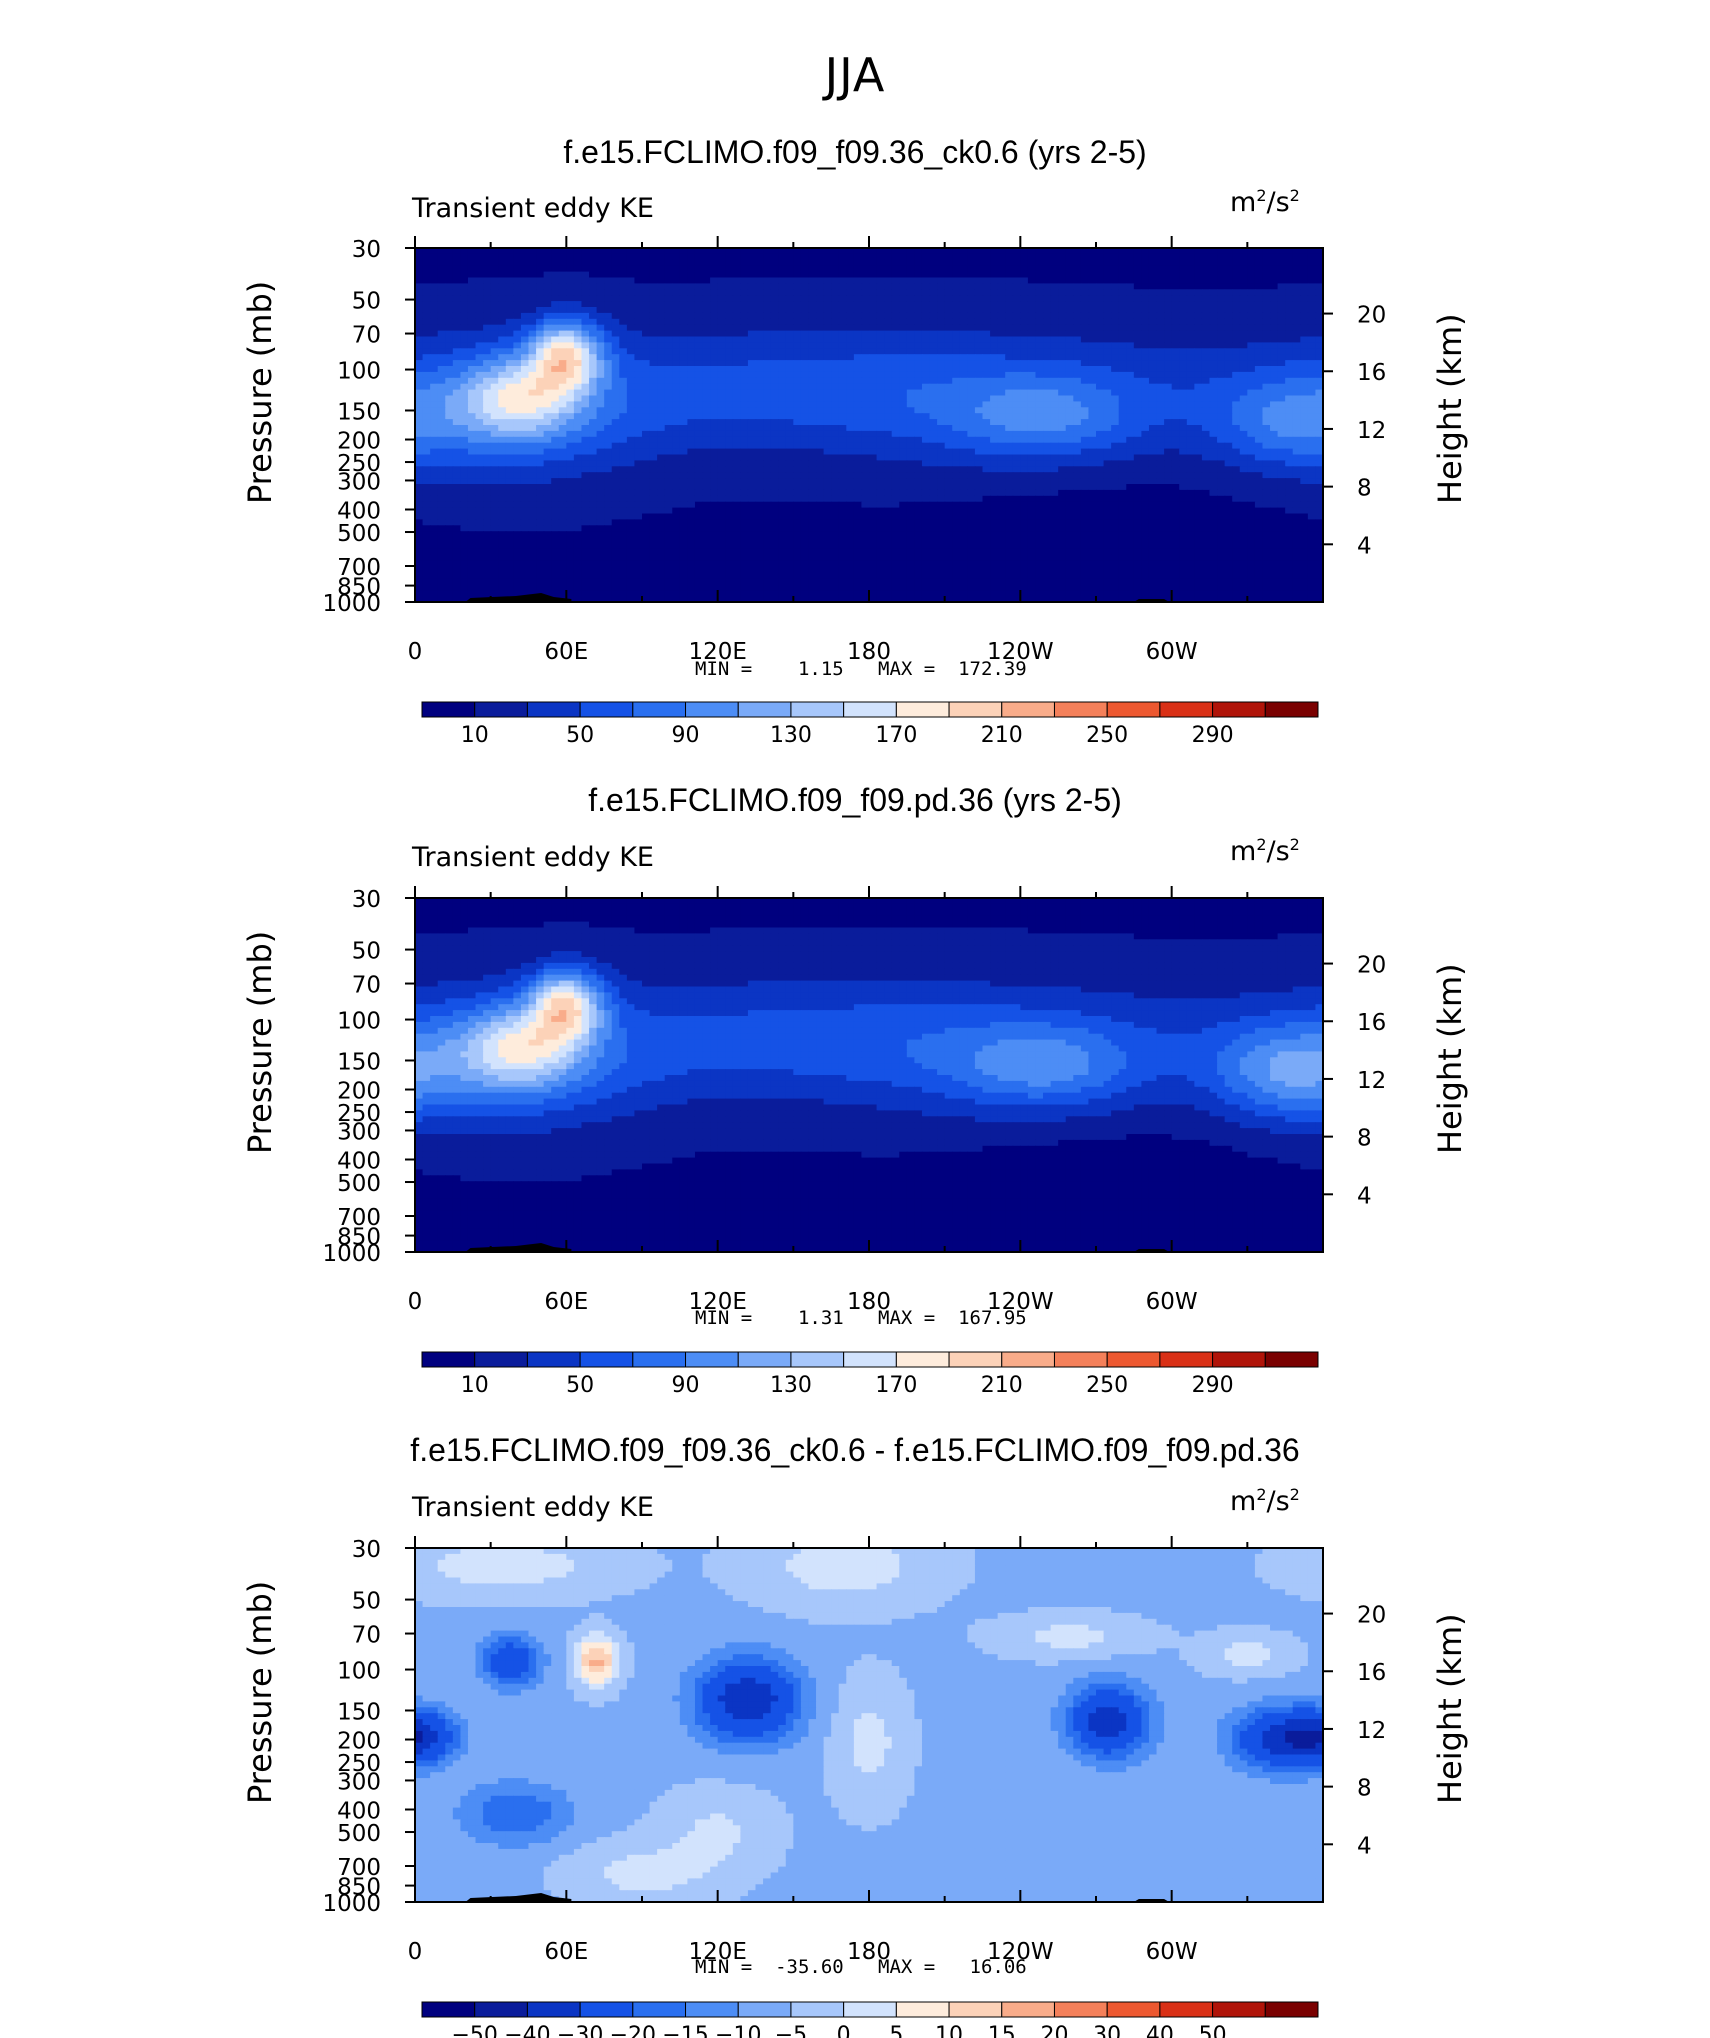 This screenshot has height=2038, width=1710. I want to click on panel-subtitle: Transient eddy KE, so click(533, 857).